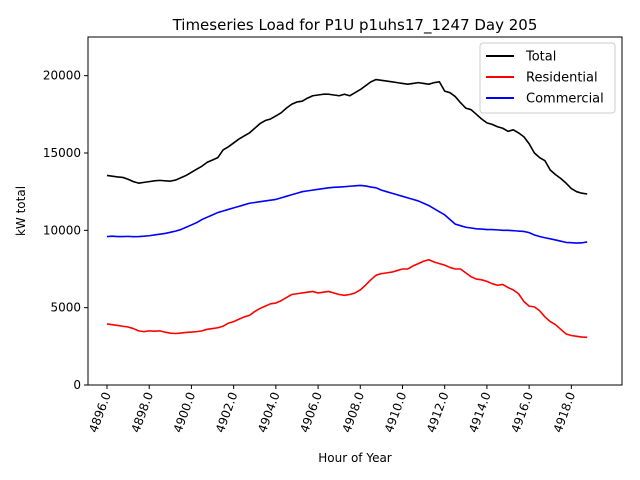 This screenshot has width=640, height=480. What do you see at coordinates (21, 211) in the screenshot?
I see `y-axis-label: kW total` at bounding box center [21, 211].